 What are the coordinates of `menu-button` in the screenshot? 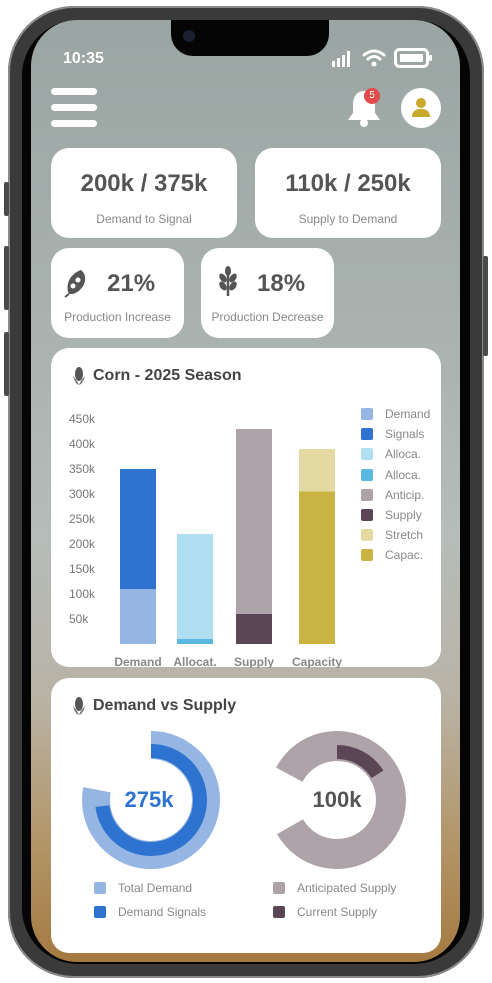 It's located at (74, 108).